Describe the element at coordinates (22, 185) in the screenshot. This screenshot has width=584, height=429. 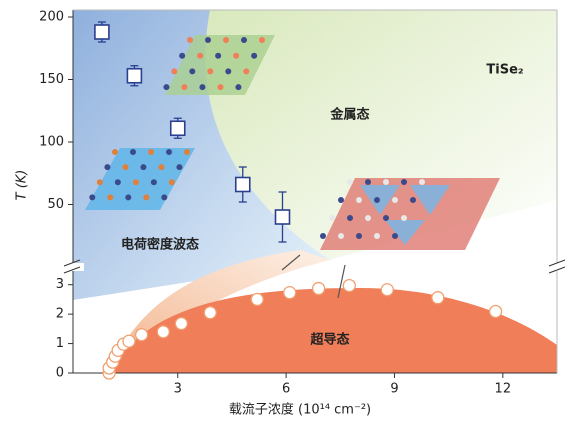
I see `y-axis-label: T (K)` at that location.